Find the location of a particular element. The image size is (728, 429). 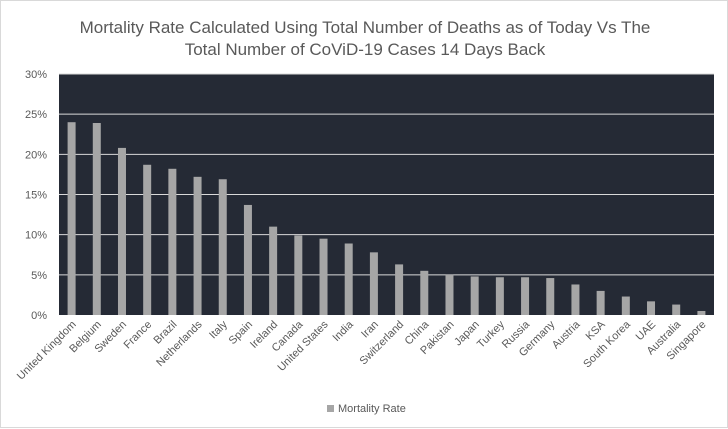

legend: Mortality Rate is located at coordinates (366, 409).